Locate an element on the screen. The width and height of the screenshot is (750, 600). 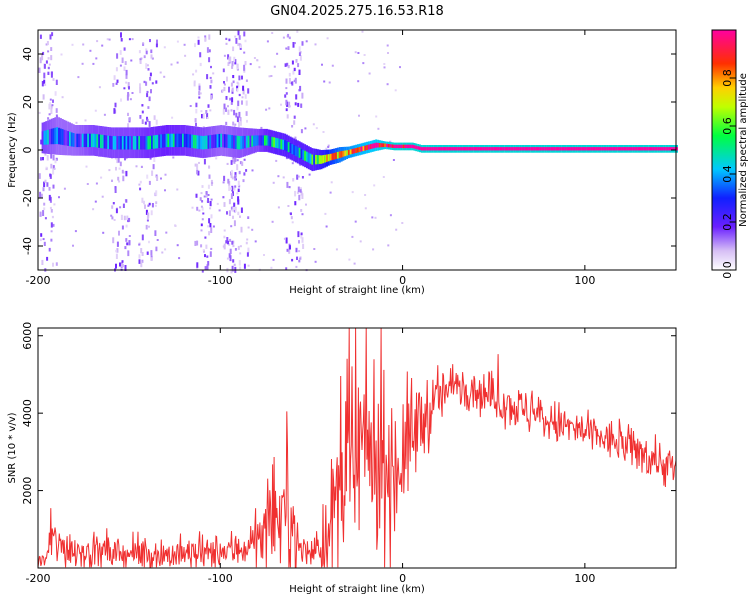
spectrogram-x-axis-label: Height of straight line (km) is located at coordinates (357, 290).